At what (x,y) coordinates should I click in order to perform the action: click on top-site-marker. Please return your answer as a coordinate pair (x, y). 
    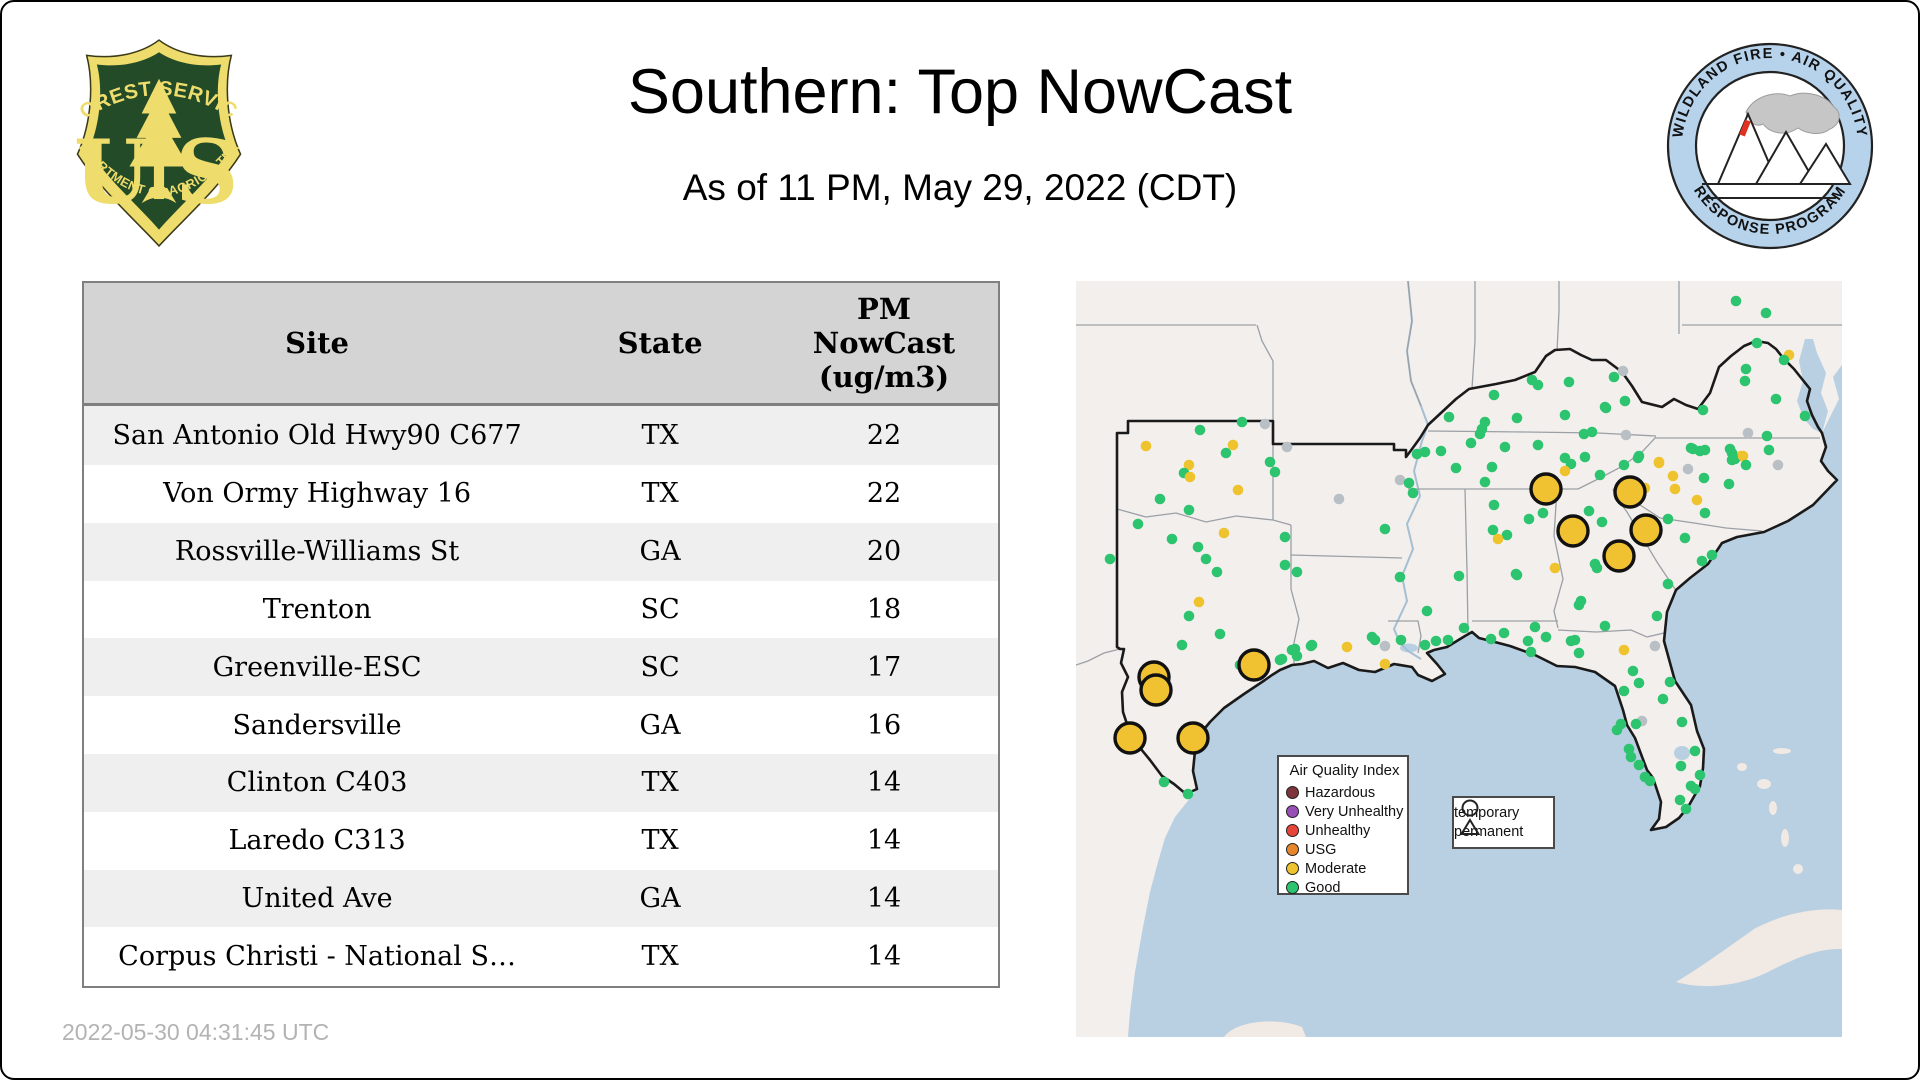
    Looking at the image, I should click on (1254, 665).